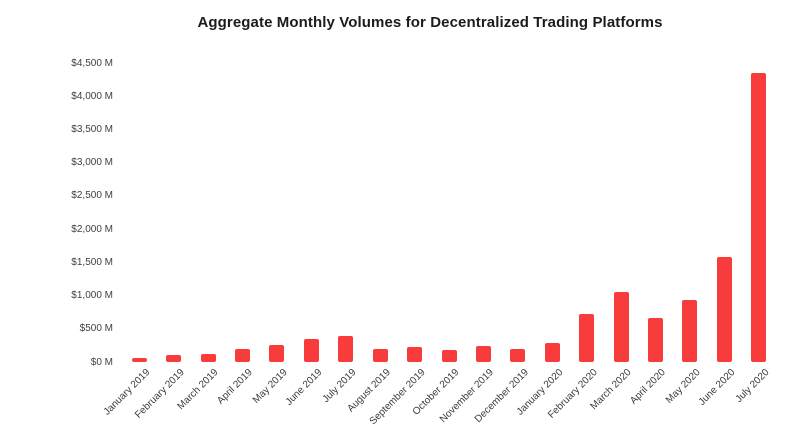 Image resolution: width=804 pixels, height=430 pixels. Describe the element at coordinates (92, 63) in the screenshot. I see `y-tick-label: $4,500 M` at that location.